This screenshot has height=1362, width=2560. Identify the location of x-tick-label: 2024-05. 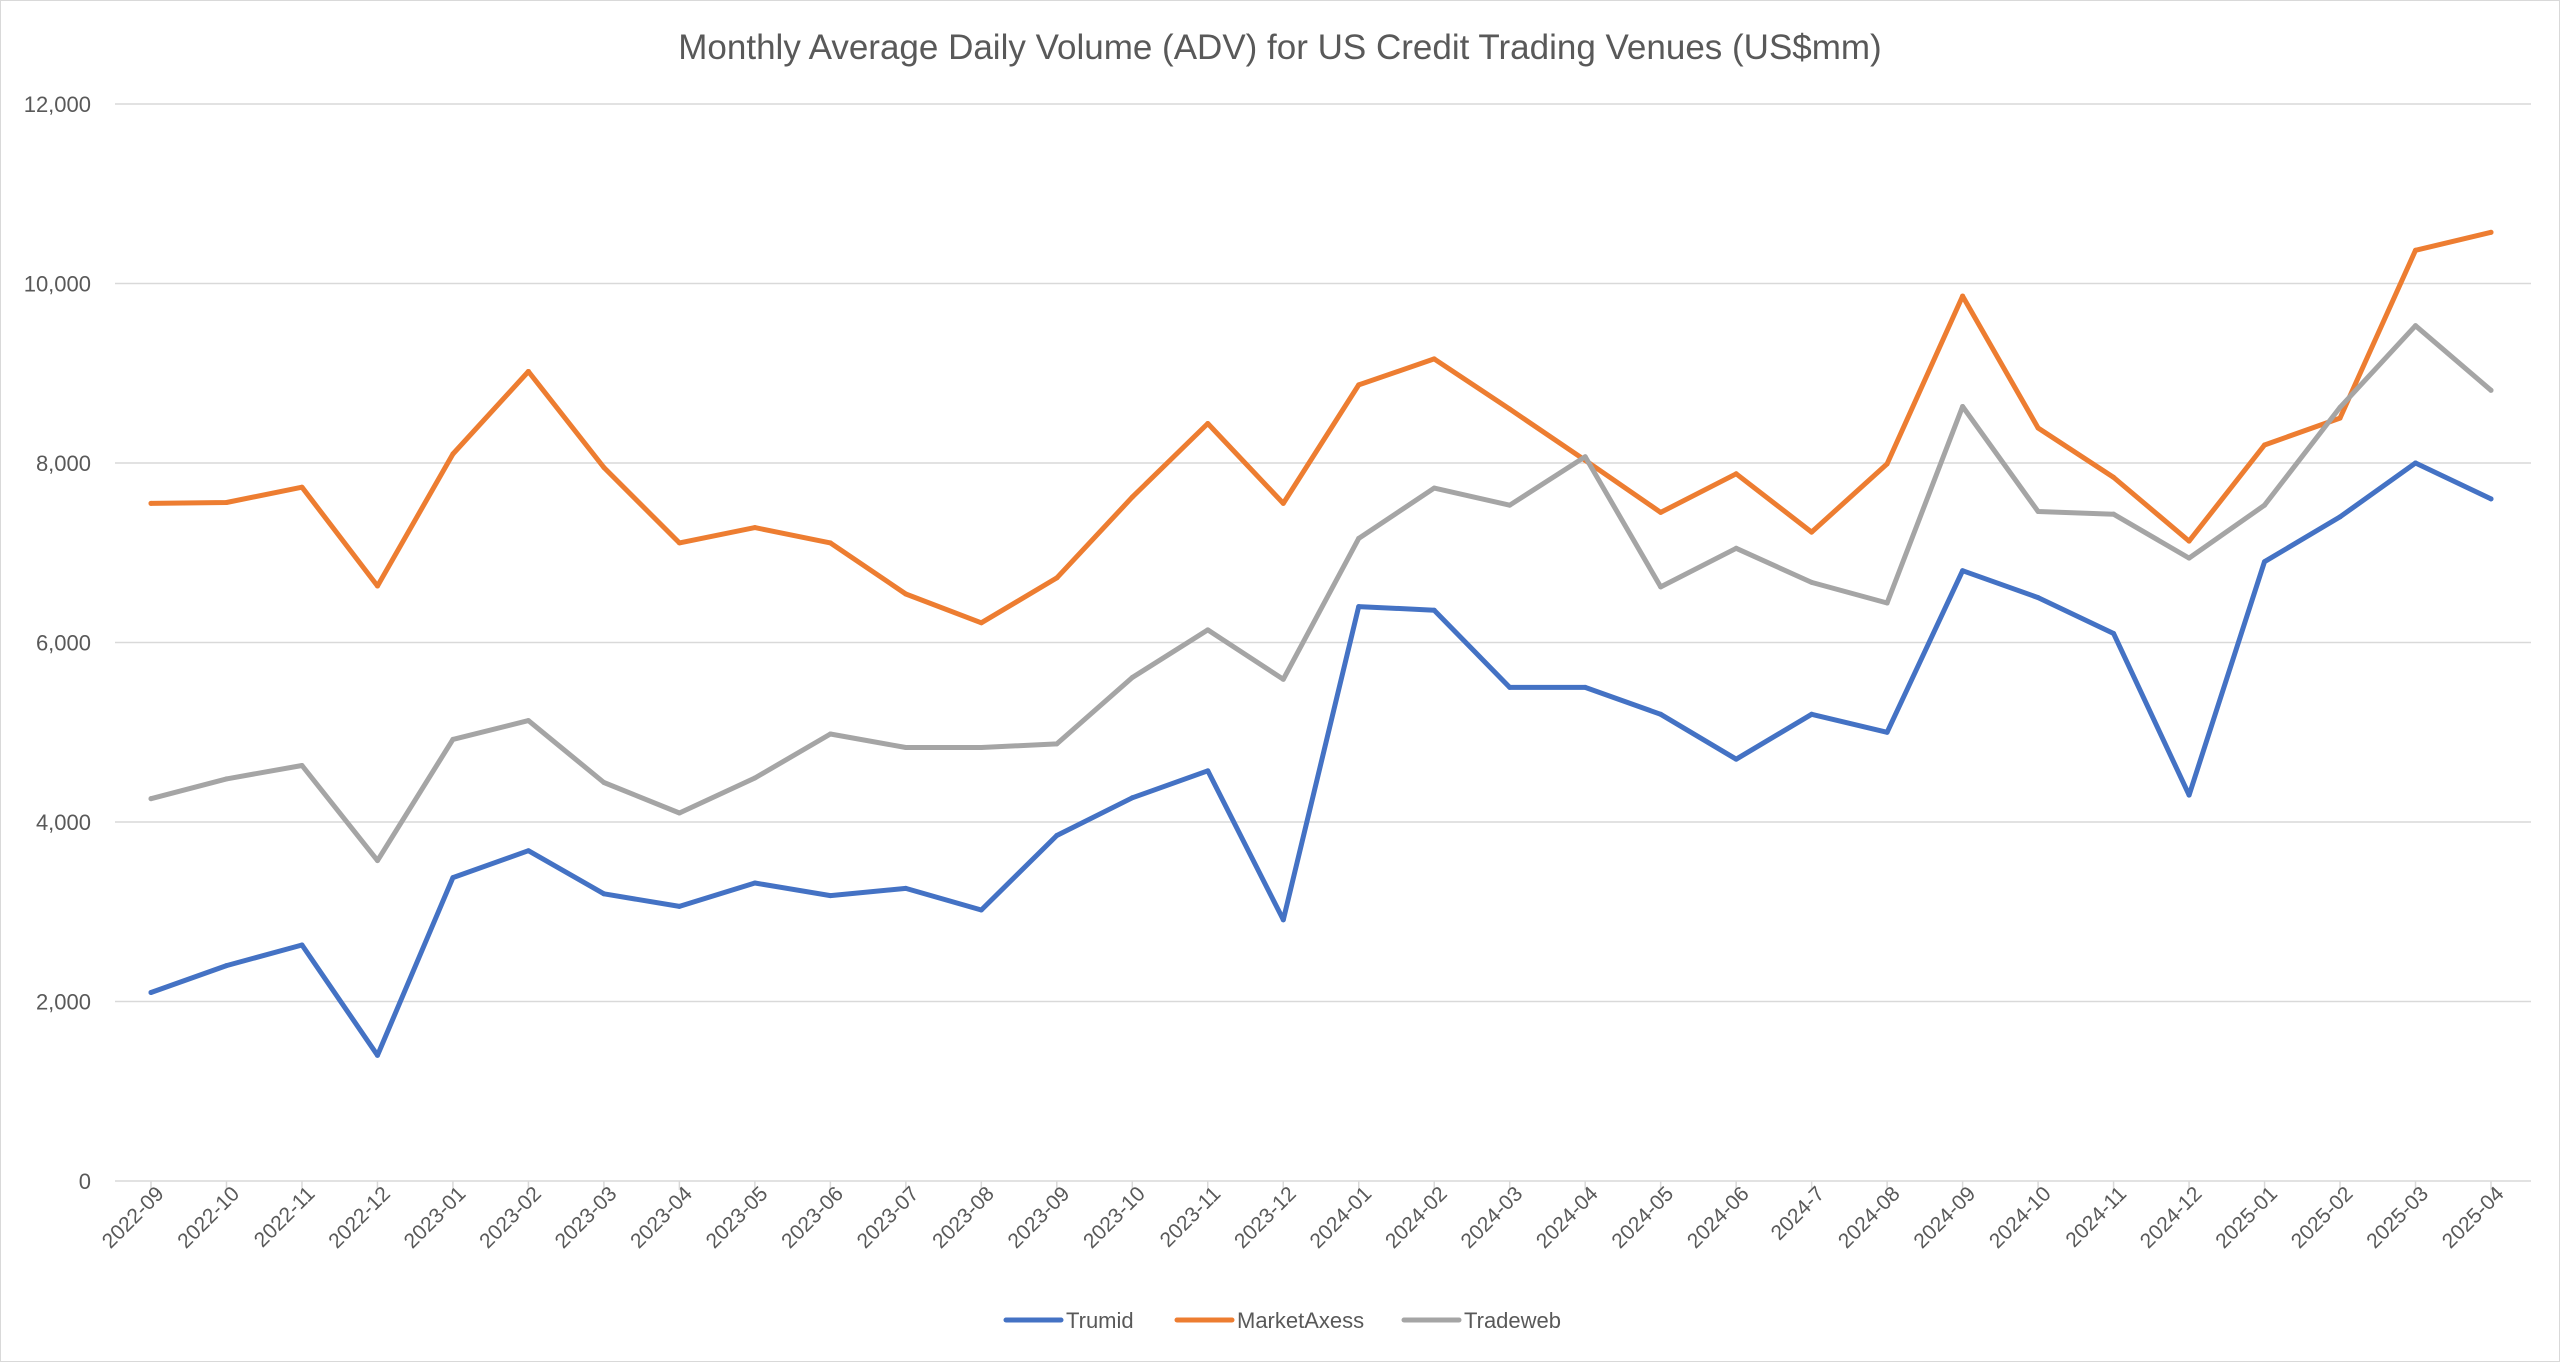
(1642, 1217).